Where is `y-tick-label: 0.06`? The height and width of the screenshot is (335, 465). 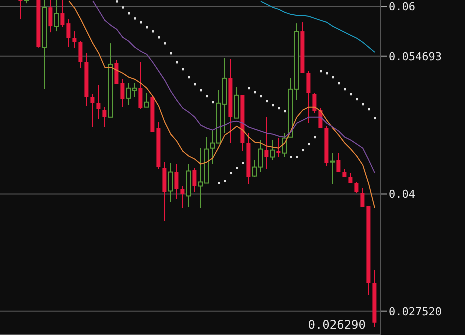 y-tick-label: 0.06 is located at coordinates (402, 7).